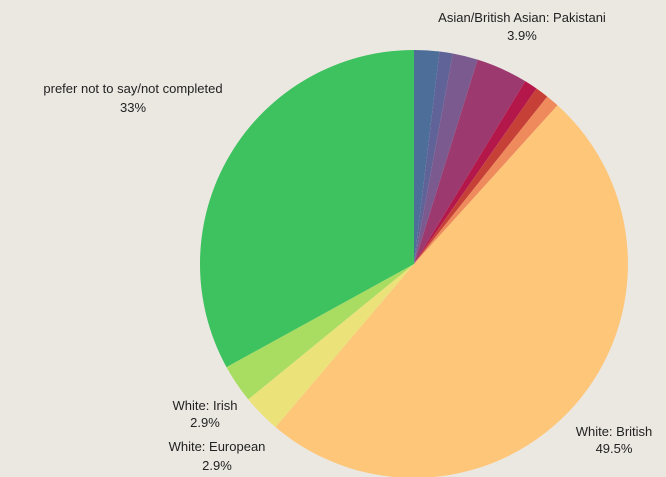 This screenshot has width=666, height=477. Describe the element at coordinates (204, 405) in the screenshot. I see `label-white-irish-name: White: Irish` at that location.